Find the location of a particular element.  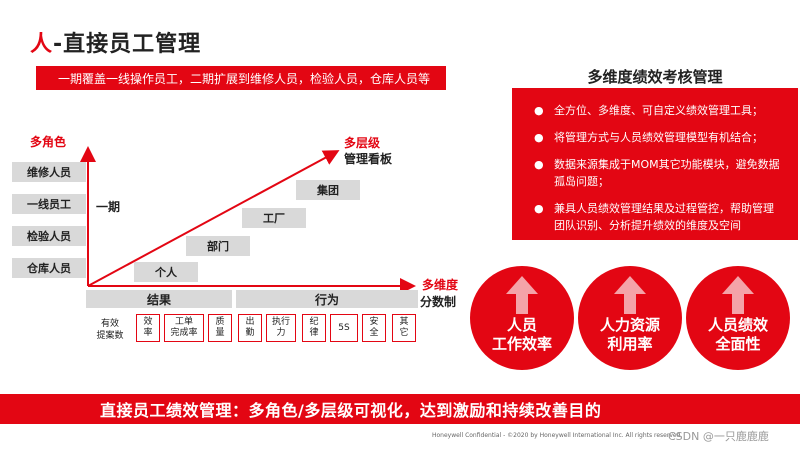

metric-quality: 质量 is located at coordinates (220, 328).